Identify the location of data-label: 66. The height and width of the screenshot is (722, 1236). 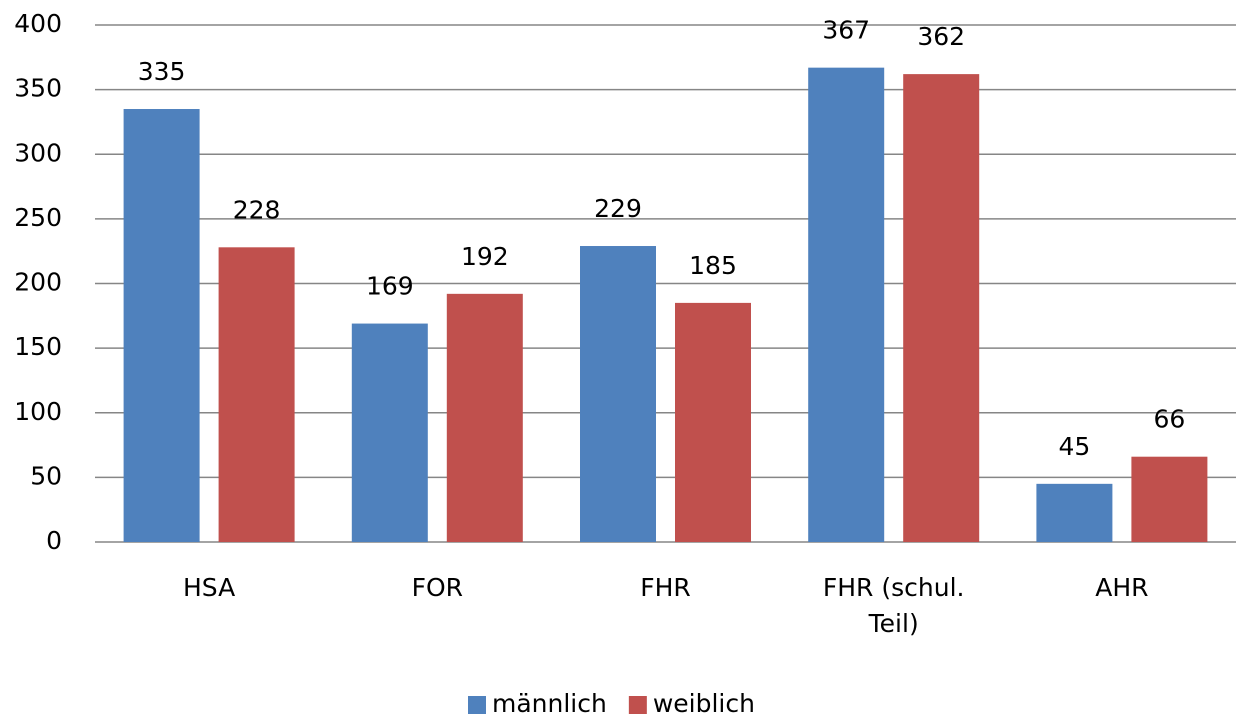
(1169, 419).